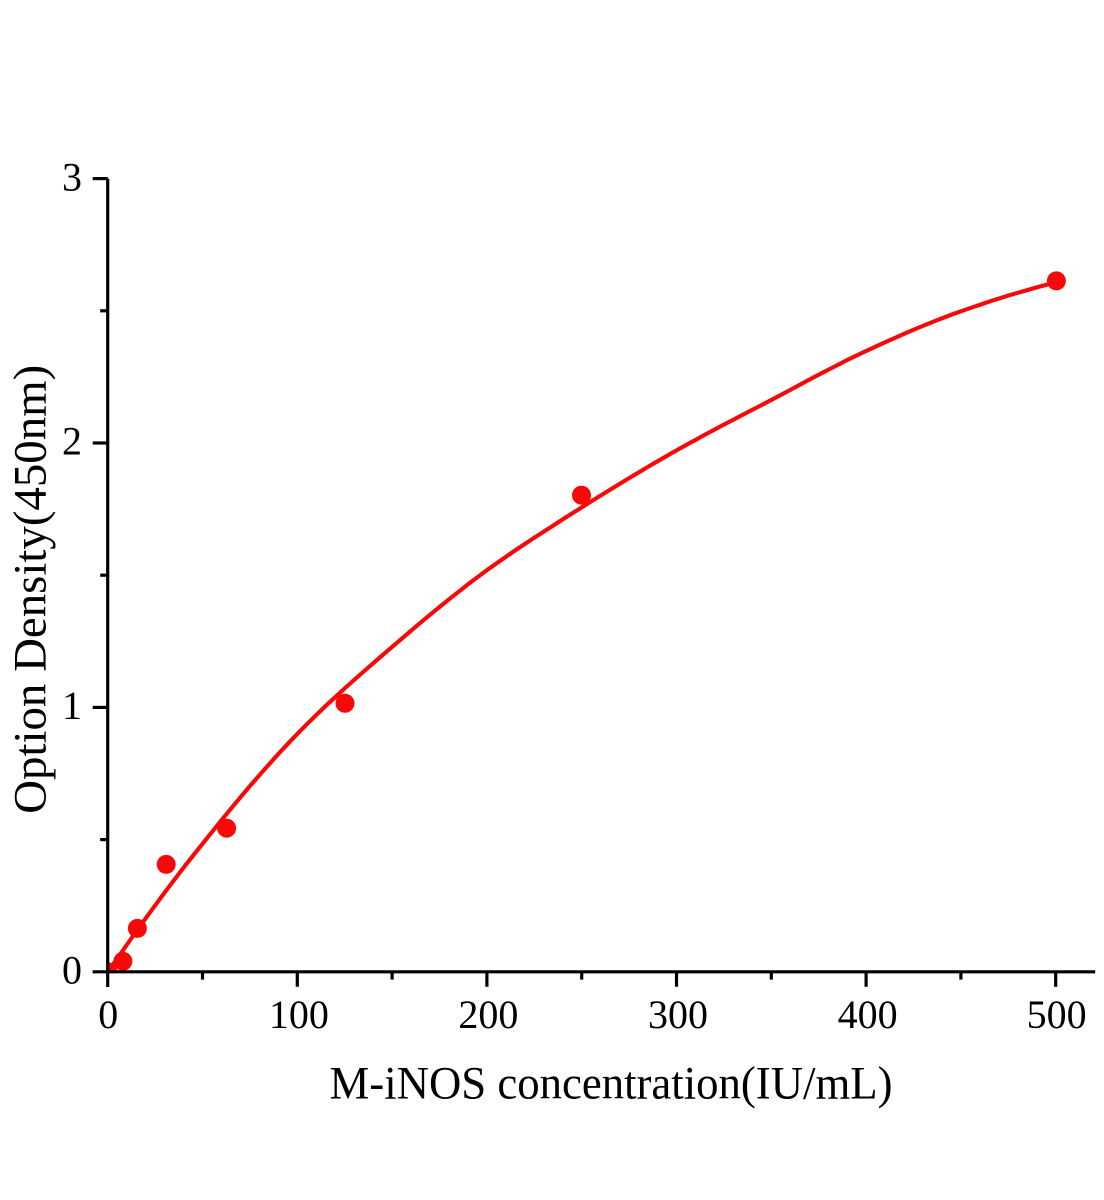  I want to click on svg-text: 300, so click(678, 1014).